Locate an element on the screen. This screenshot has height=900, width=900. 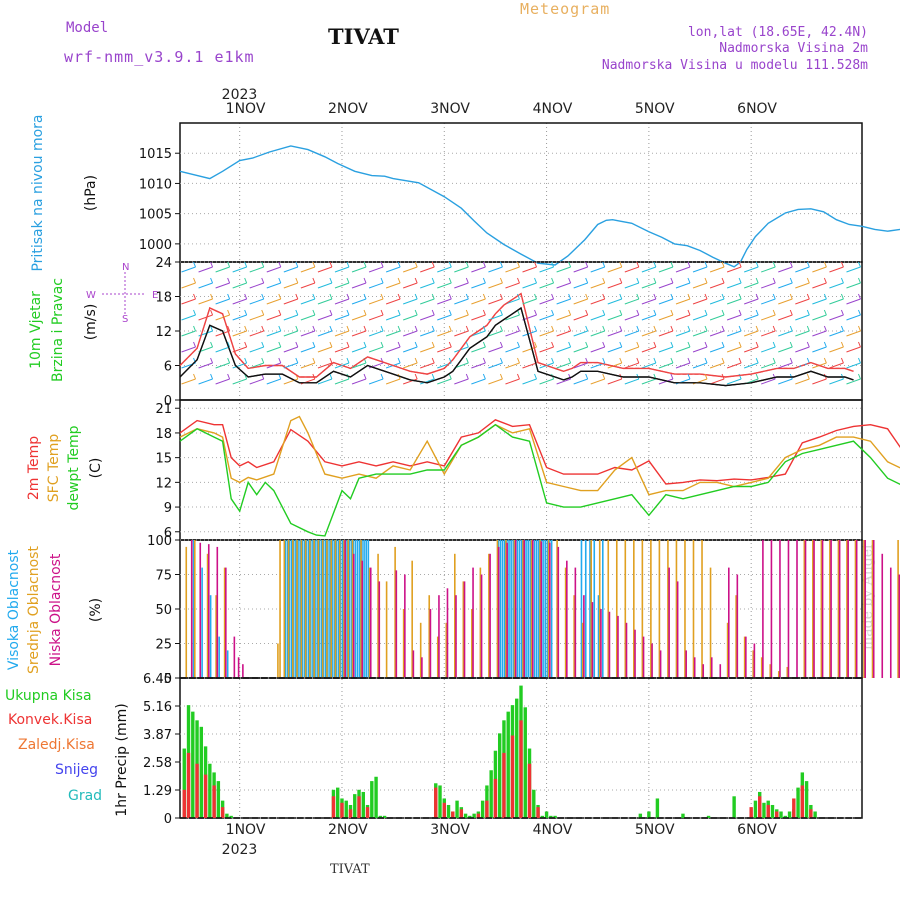
low-cloud-label: Niska Oblacnost is located at coordinates (56, 609).